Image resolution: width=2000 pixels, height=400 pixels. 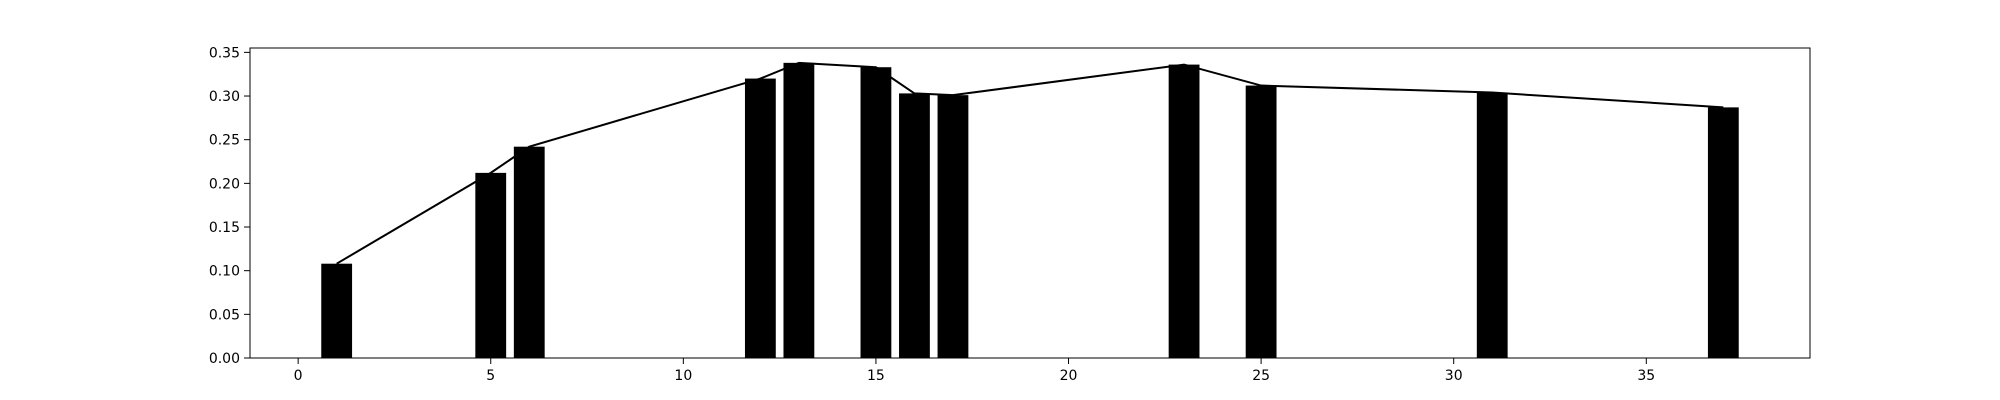 What do you see at coordinates (1646, 376) in the screenshot?
I see `x-tick-label: 35` at bounding box center [1646, 376].